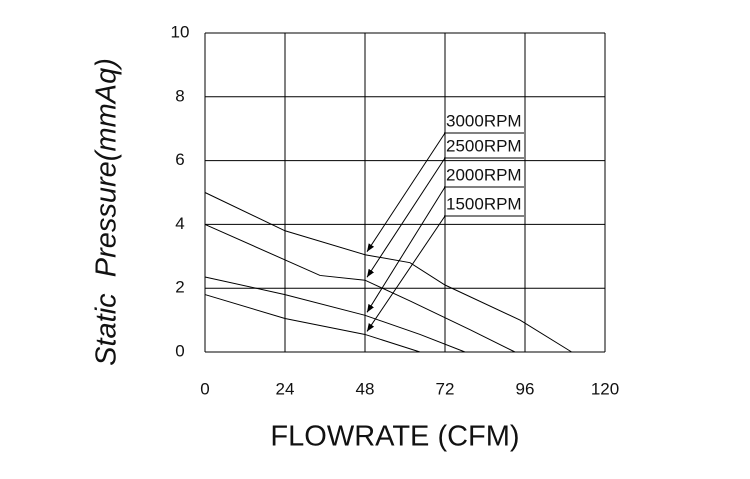 The width and height of the screenshot is (750, 479). Describe the element at coordinates (179, 350) in the screenshot. I see `y-tick-label: 0` at that location.